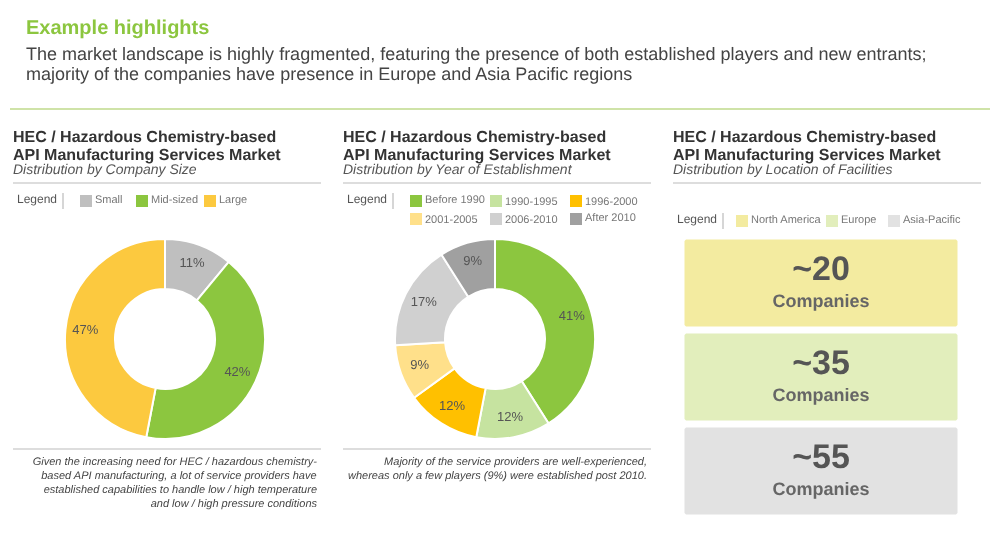  I want to click on text: ~35 Companies, so click(821, 374).